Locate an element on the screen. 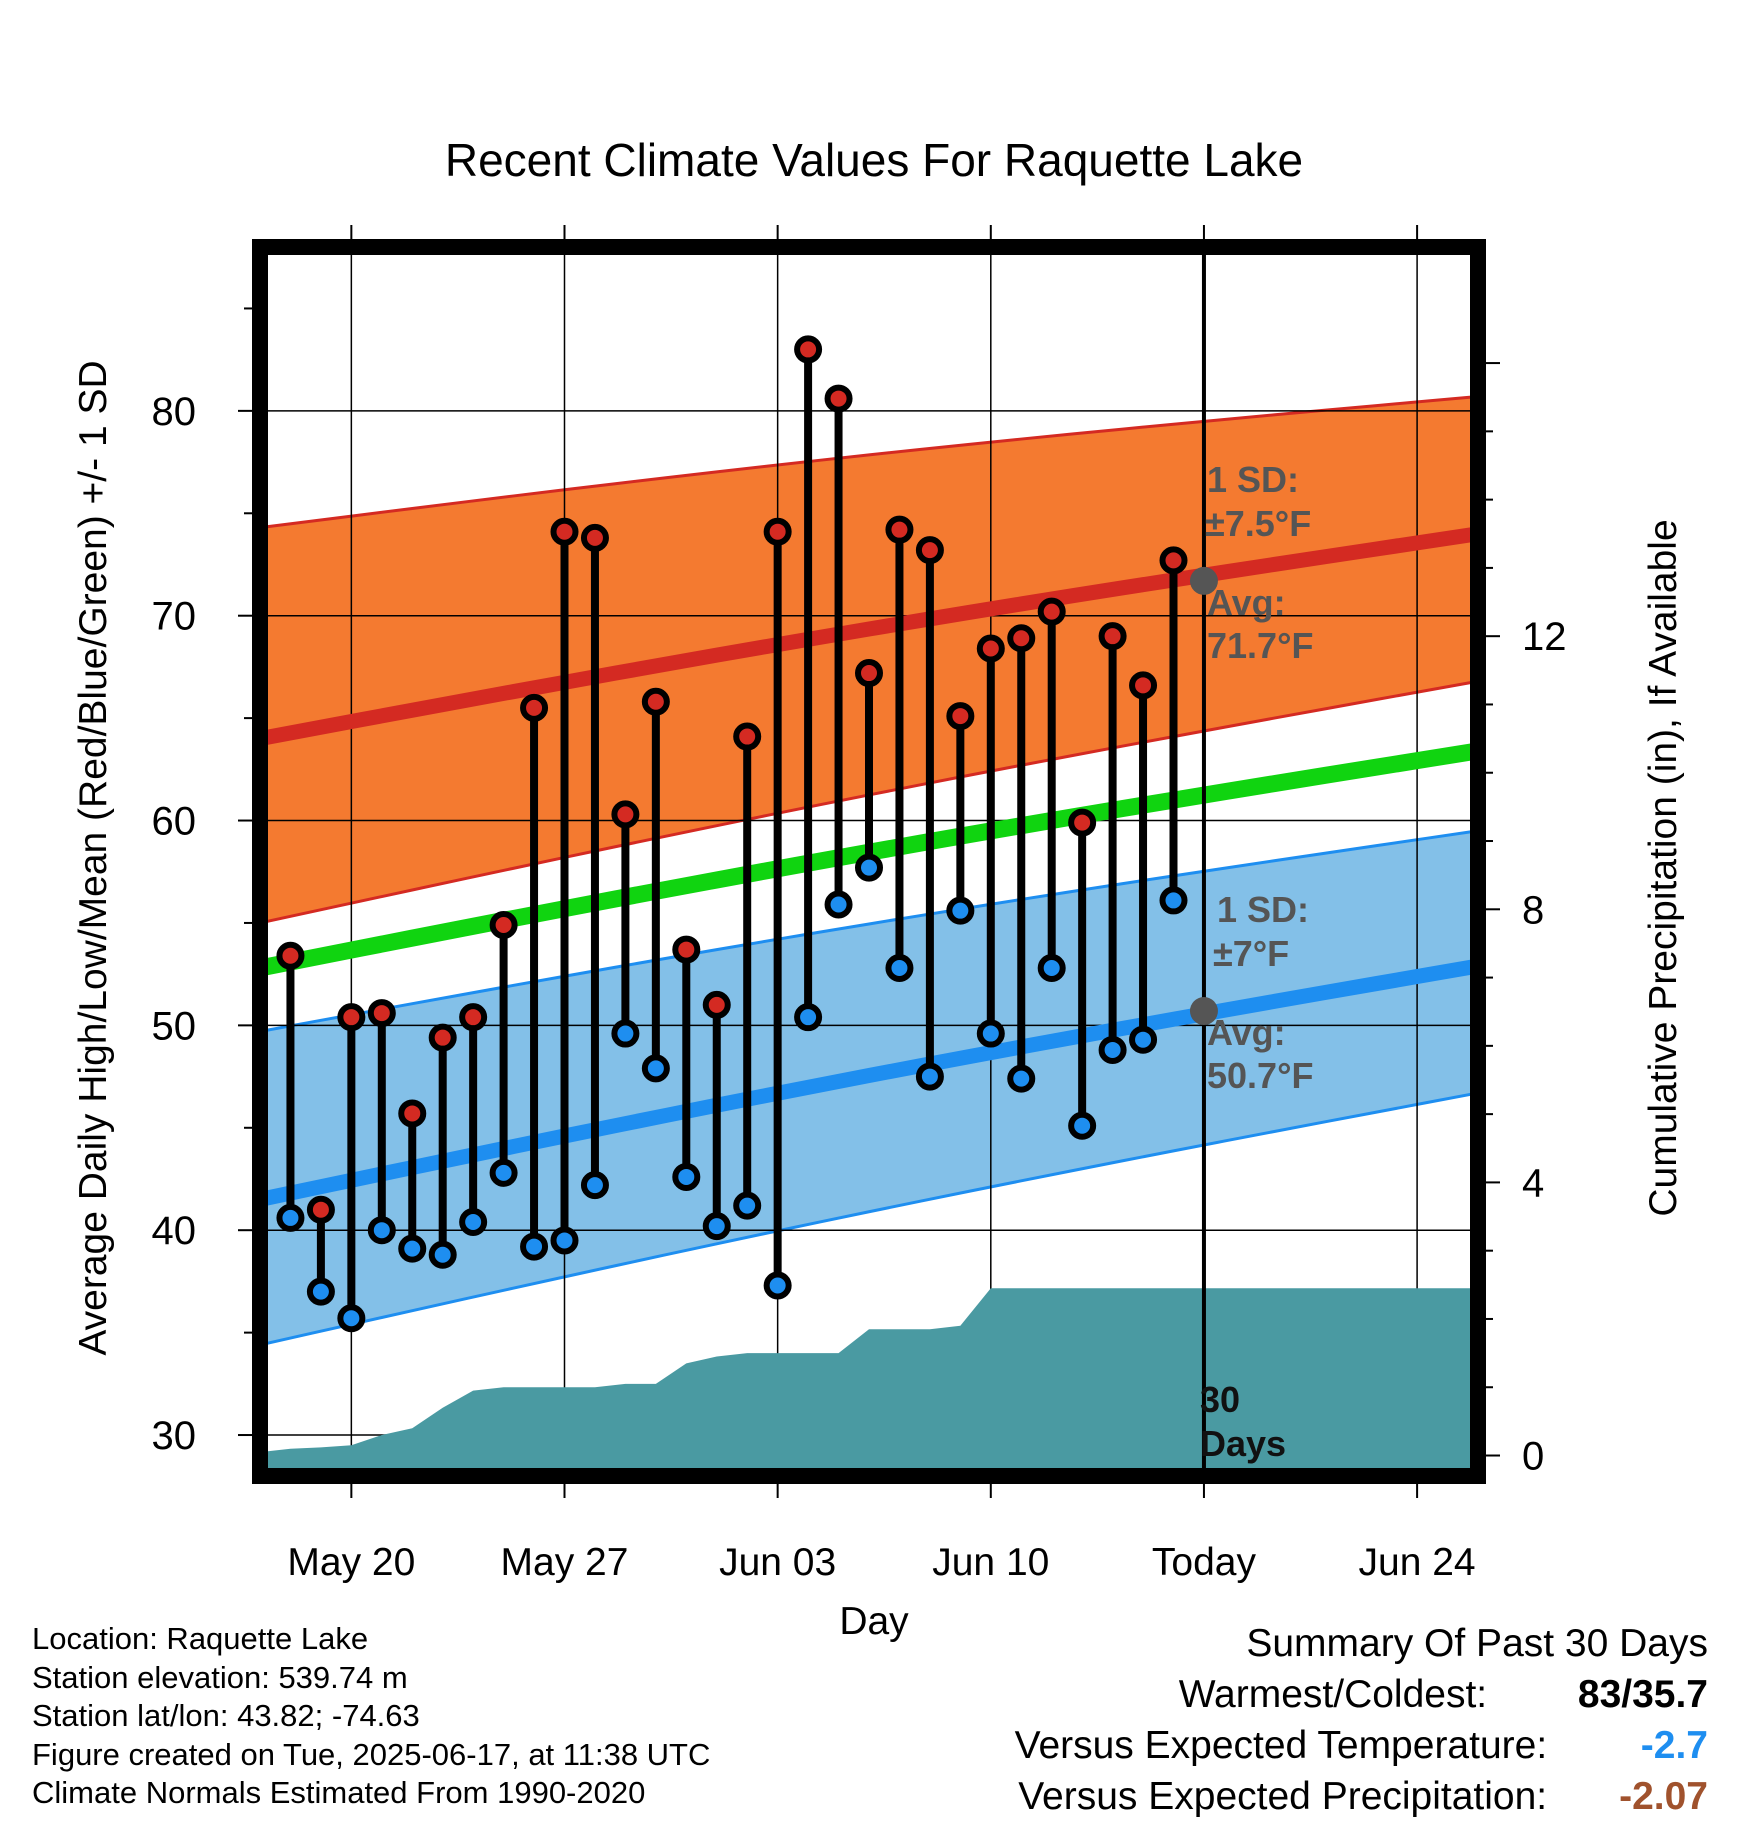  high-band-upper-edge is located at coordinates (869, 462).